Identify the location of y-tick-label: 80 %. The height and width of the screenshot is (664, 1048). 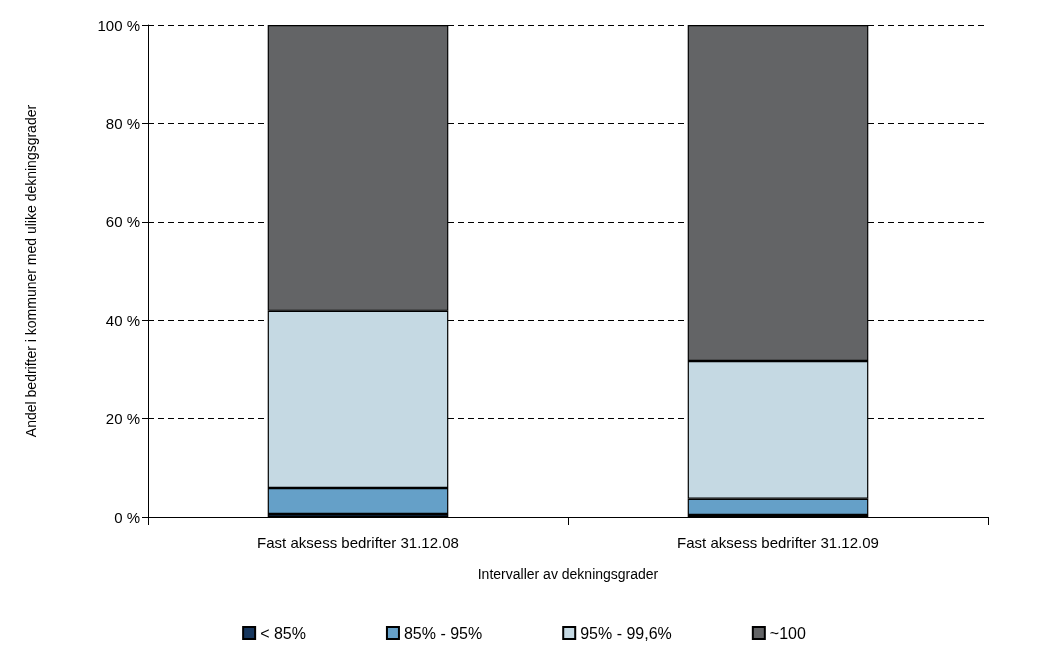
(122, 123).